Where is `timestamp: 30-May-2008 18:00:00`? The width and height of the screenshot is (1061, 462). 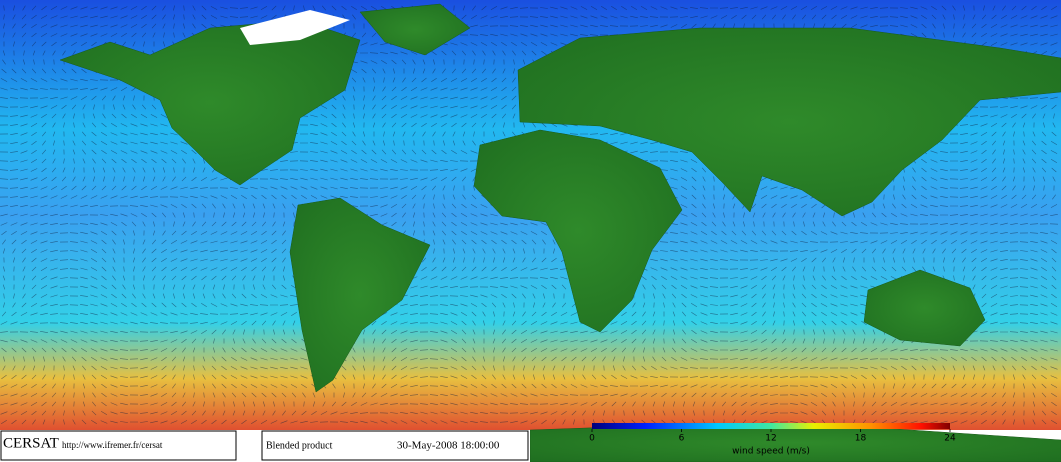
timestamp: 30-May-2008 18:00:00 is located at coordinates (448, 446).